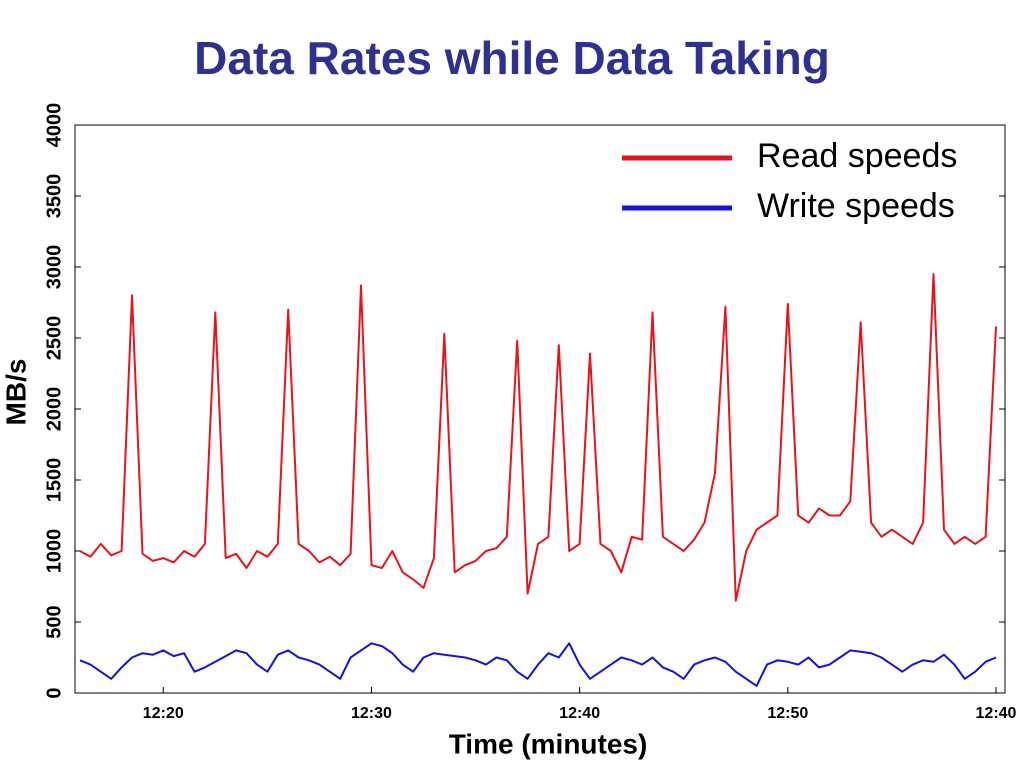 This screenshot has width=1024, height=768. What do you see at coordinates (54, 409) in the screenshot?
I see `y-tick-label: 2000` at bounding box center [54, 409].